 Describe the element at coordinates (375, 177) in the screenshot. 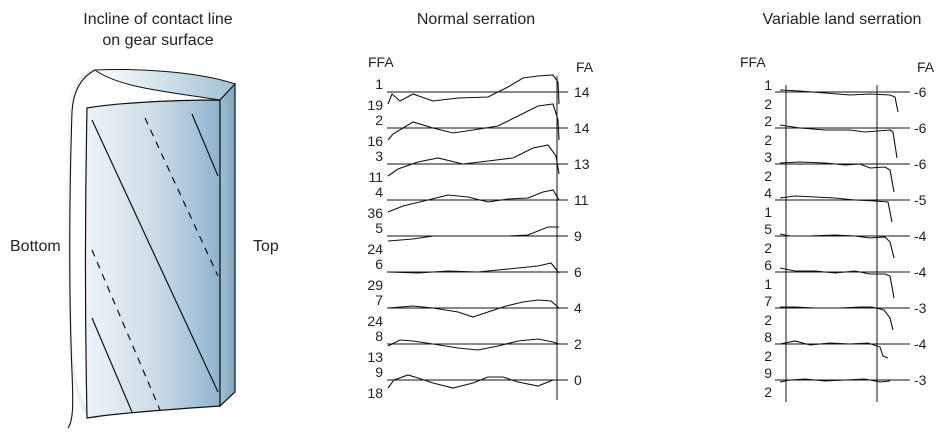

I see `normal-ffa-value: 11` at that location.